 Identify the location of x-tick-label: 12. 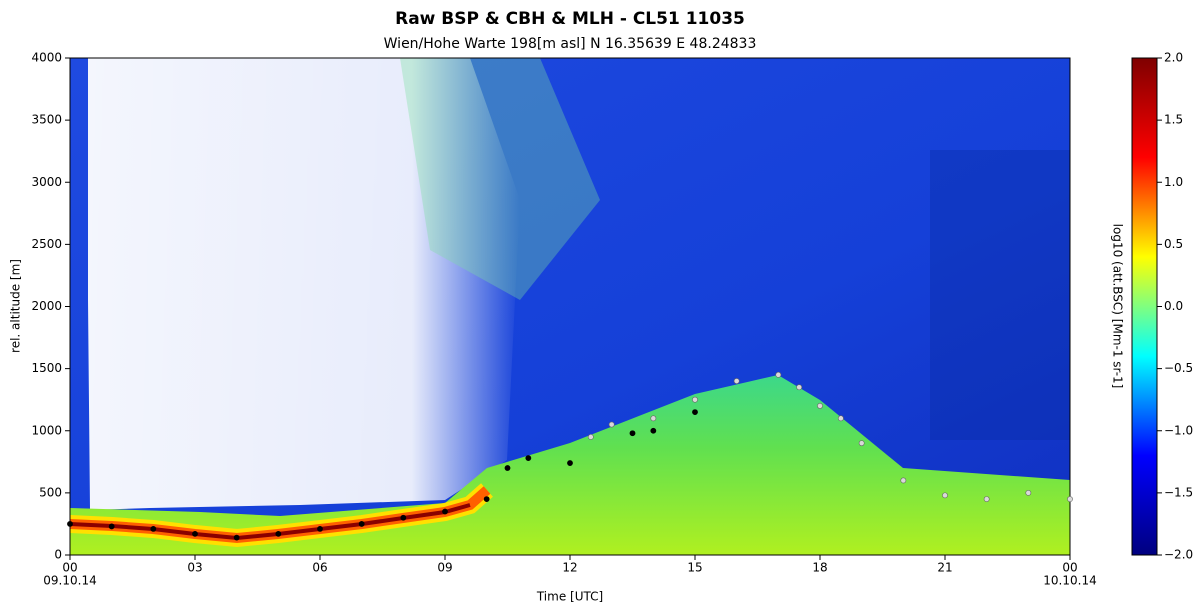
(569, 568).